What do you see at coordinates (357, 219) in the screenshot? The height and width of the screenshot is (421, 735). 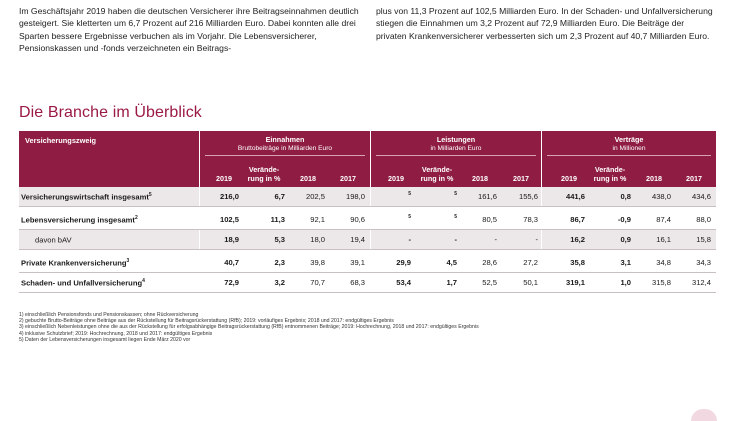 I see `table-cell: 90,6` at bounding box center [357, 219].